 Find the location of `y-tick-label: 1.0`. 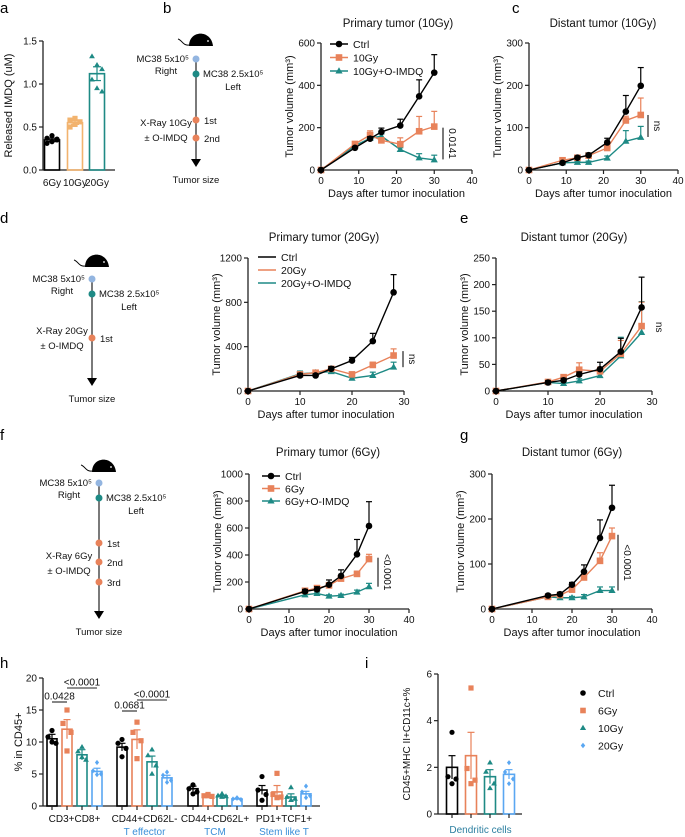

y-tick-label: 1.0 is located at coordinates (30, 85).